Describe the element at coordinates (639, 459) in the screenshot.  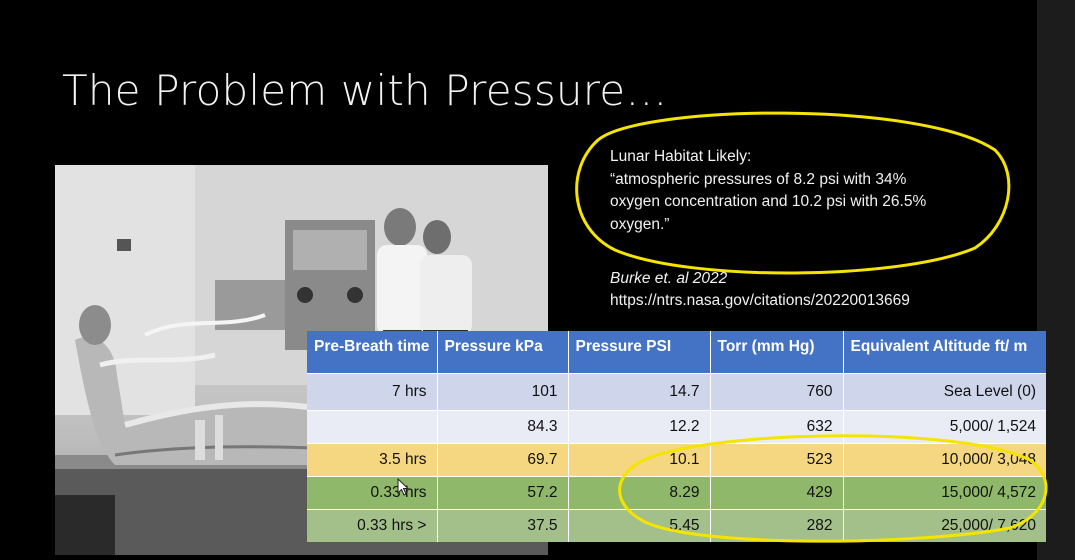
I see `table-cell: 10.1` at that location.